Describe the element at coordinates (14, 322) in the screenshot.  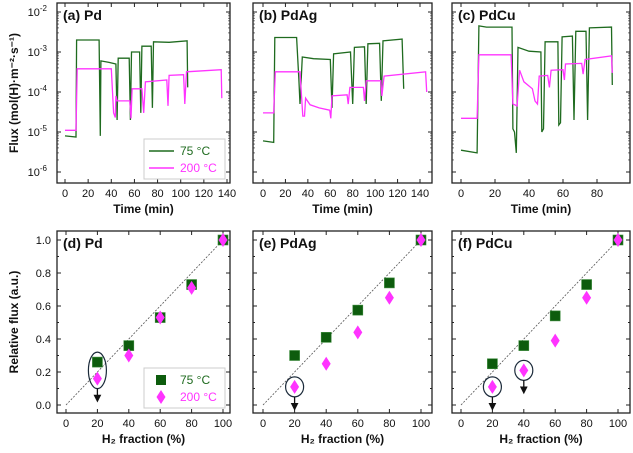
I see `y-axis-label-relative-flux: Relative flux (a.u.)` at that location.